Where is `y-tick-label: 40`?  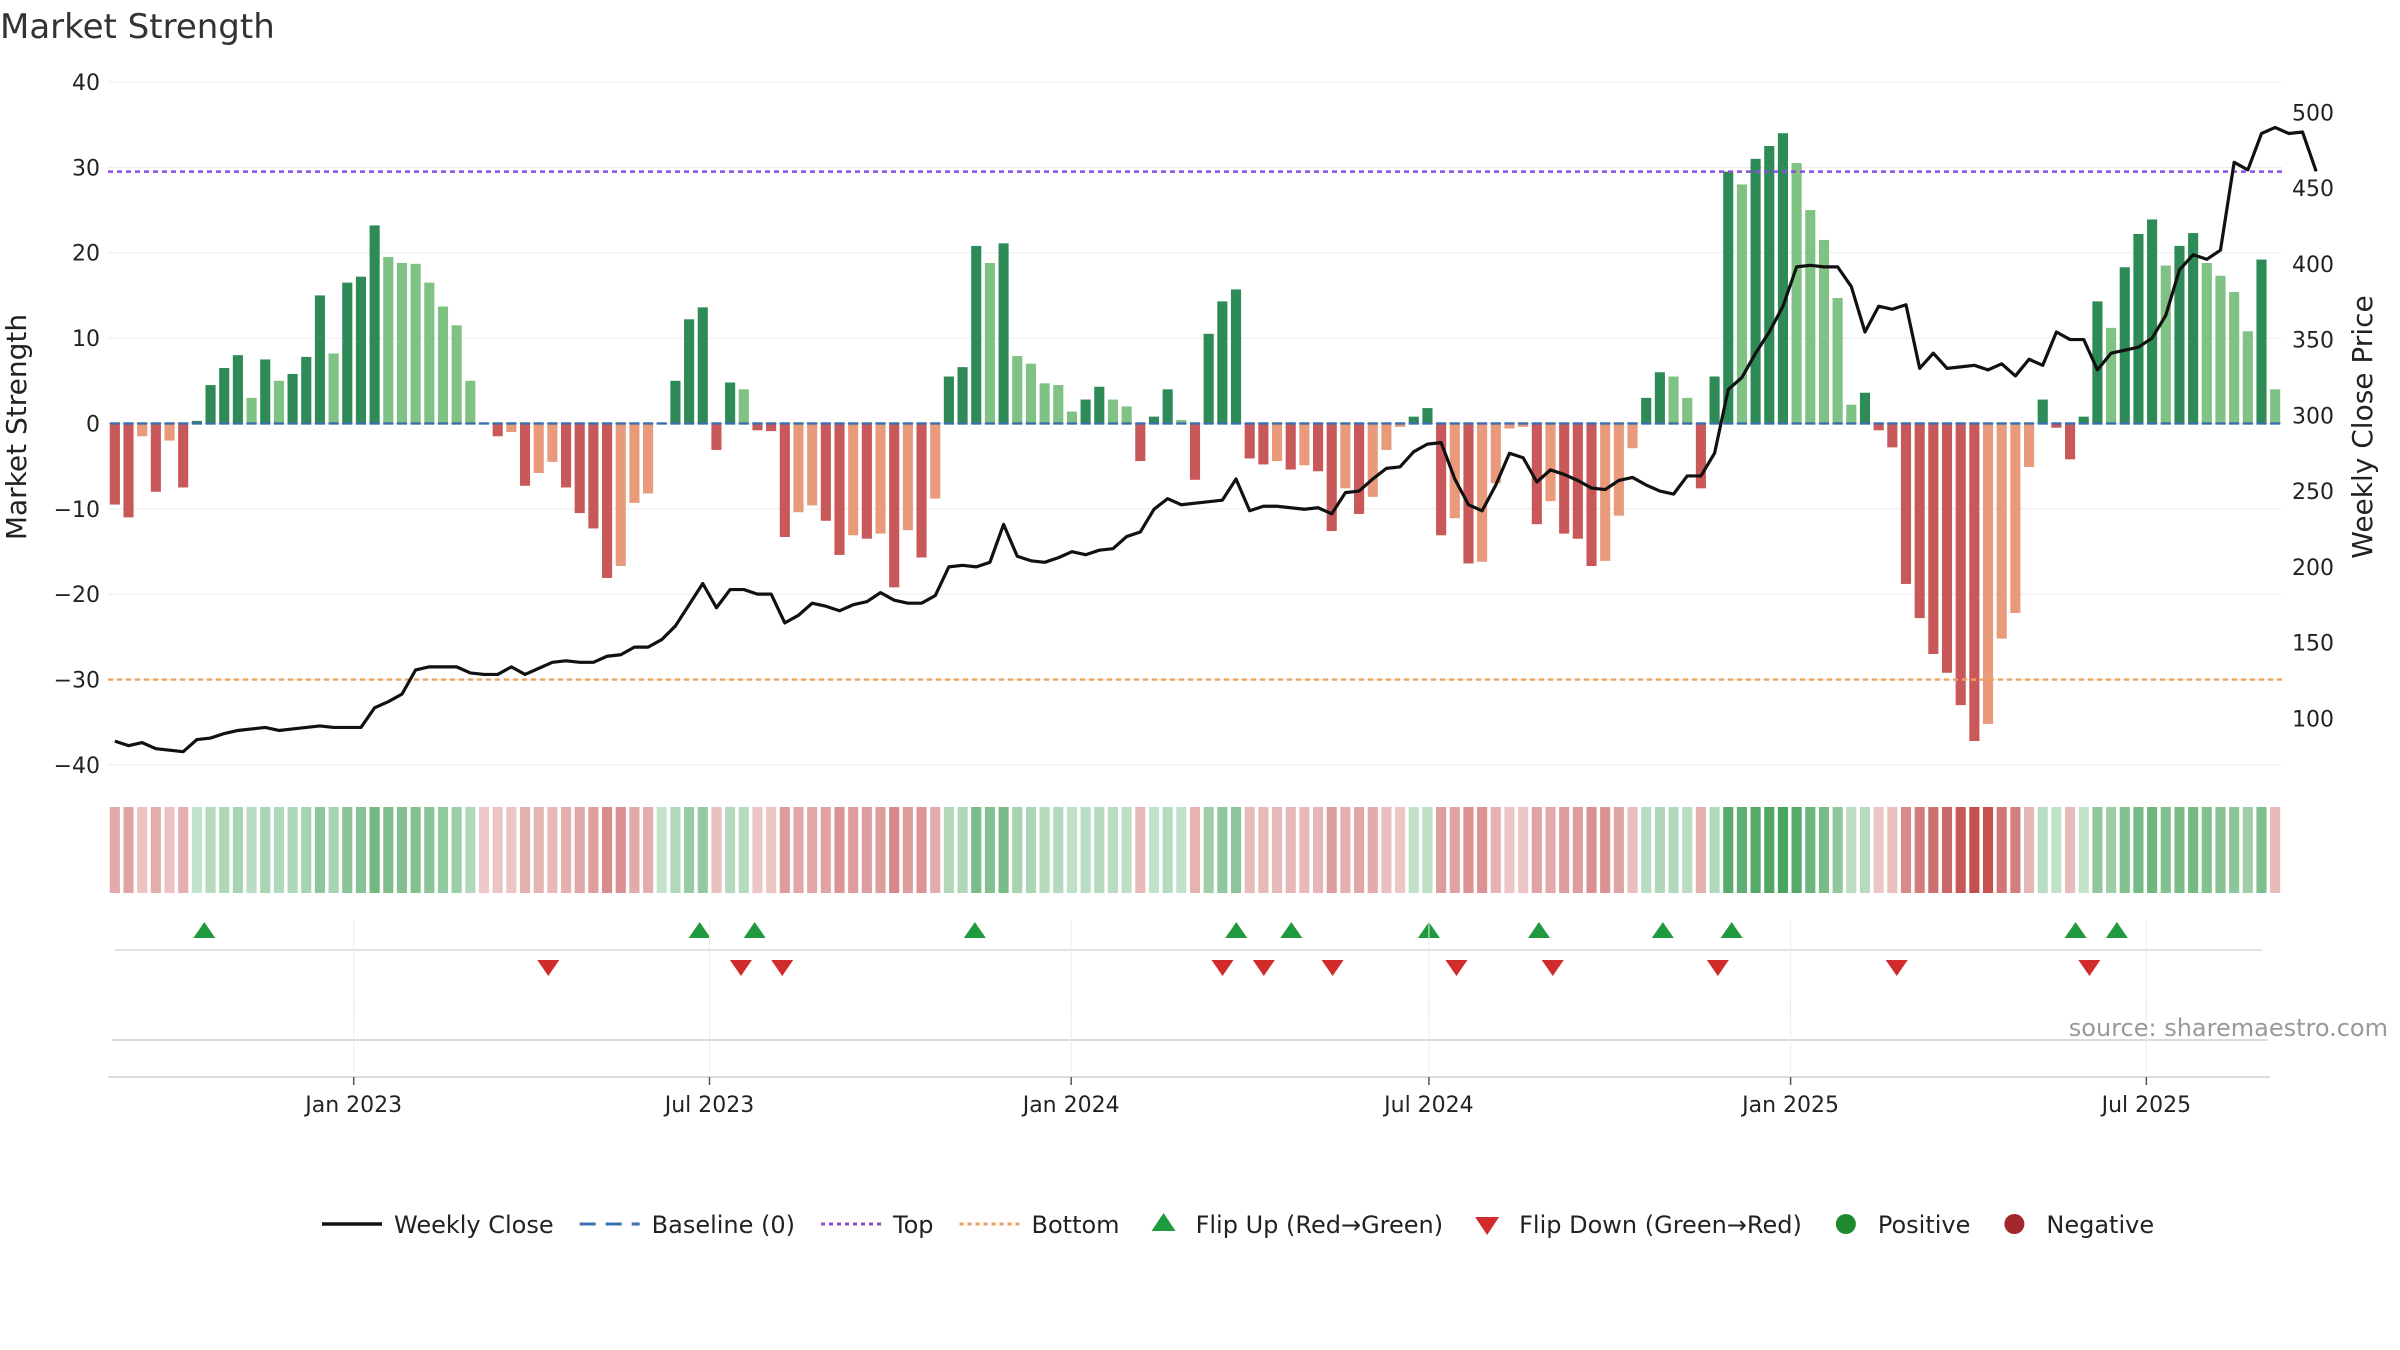 y-tick-label: 40 is located at coordinates (86, 83).